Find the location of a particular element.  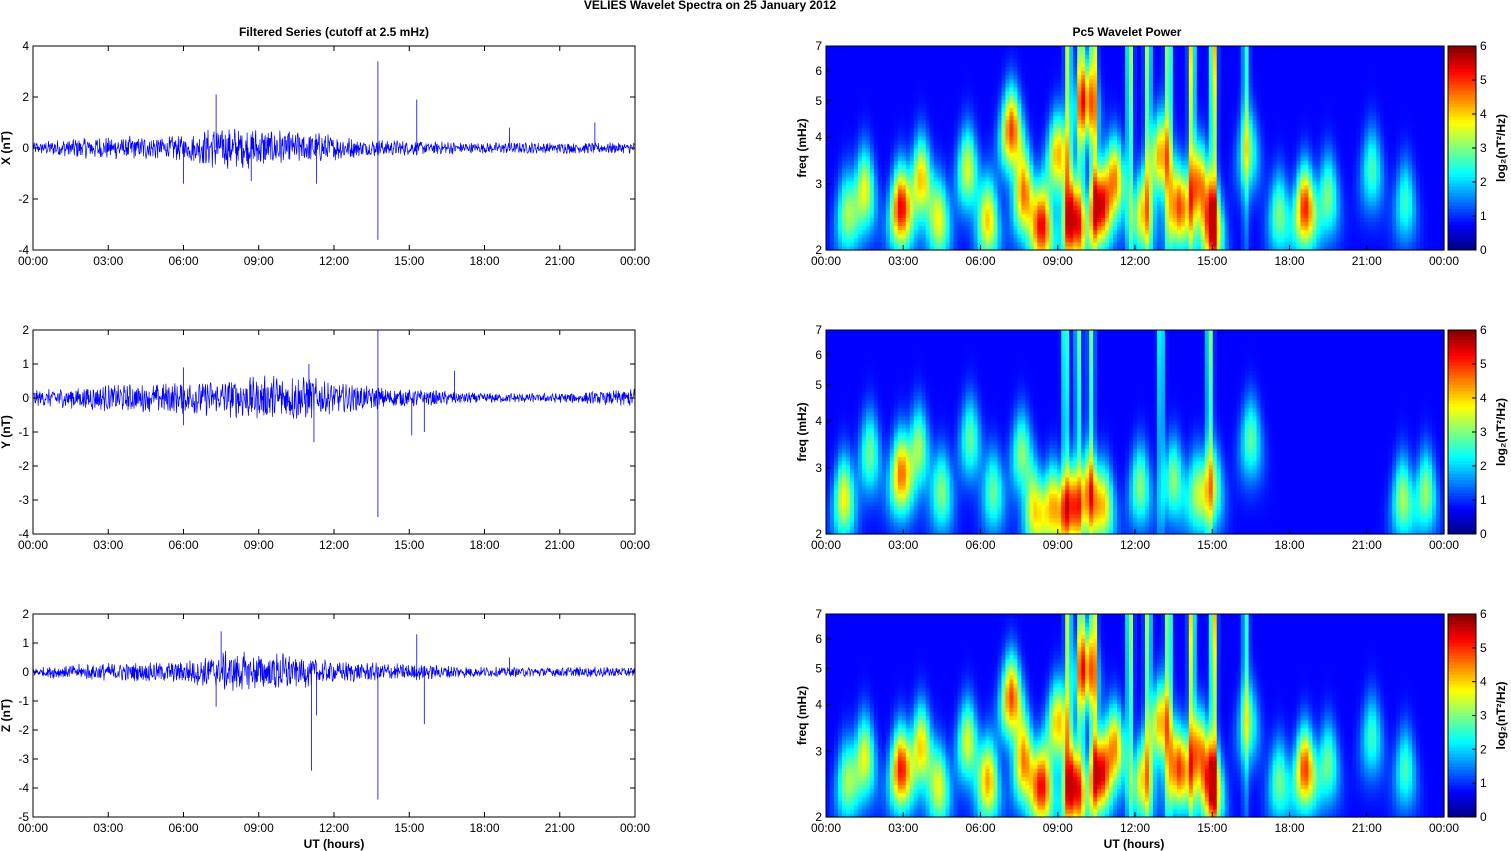

xtick-label: 18:00 is located at coordinates (484, 261).